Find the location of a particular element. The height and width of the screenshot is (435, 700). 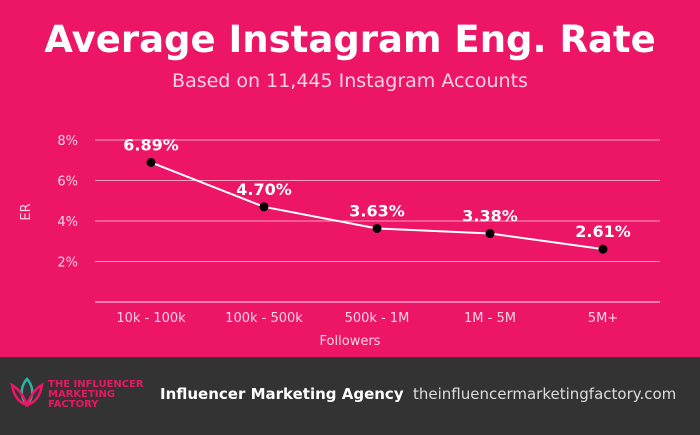

data-label: 3.63% is located at coordinates (377, 210).